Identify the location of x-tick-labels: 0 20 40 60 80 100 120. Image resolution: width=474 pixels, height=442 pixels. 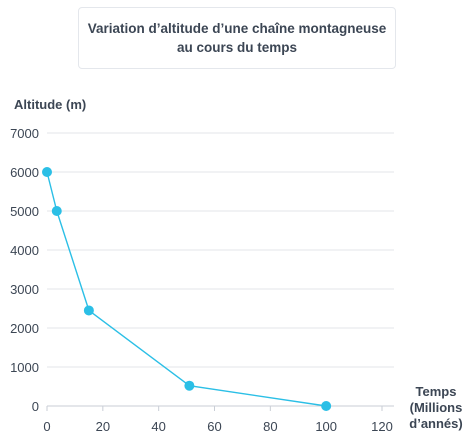
(217, 426).